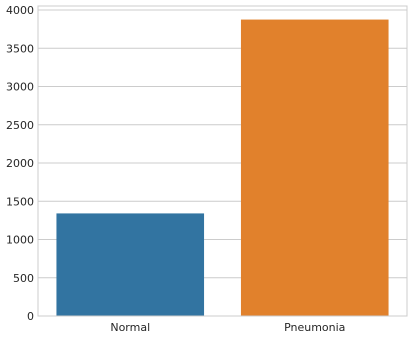 The height and width of the screenshot is (337, 409). What do you see at coordinates (30, 316) in the screenshot?
I see `y-tick-label: 0` at bounding box center [30, 316].